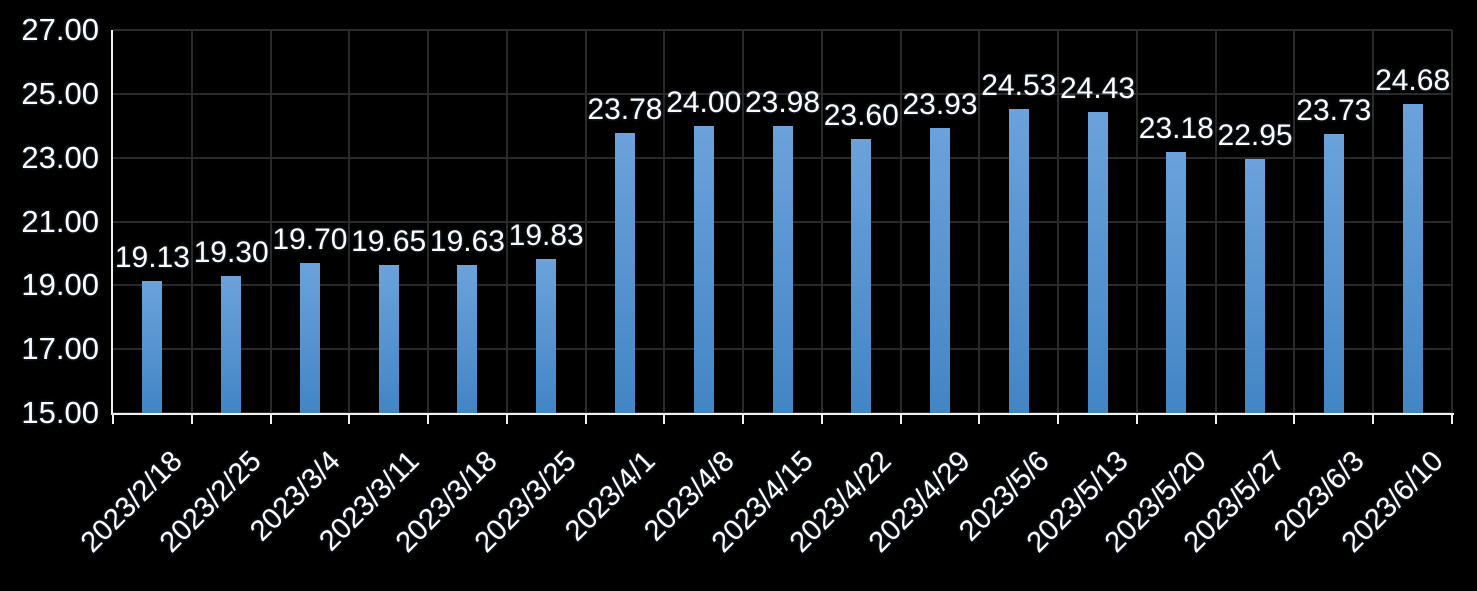 The image size is (1477, 591). Describe the element at coordinates (940, 104) in the screenshot. I see `bar-value-label: 23.93` at that location.